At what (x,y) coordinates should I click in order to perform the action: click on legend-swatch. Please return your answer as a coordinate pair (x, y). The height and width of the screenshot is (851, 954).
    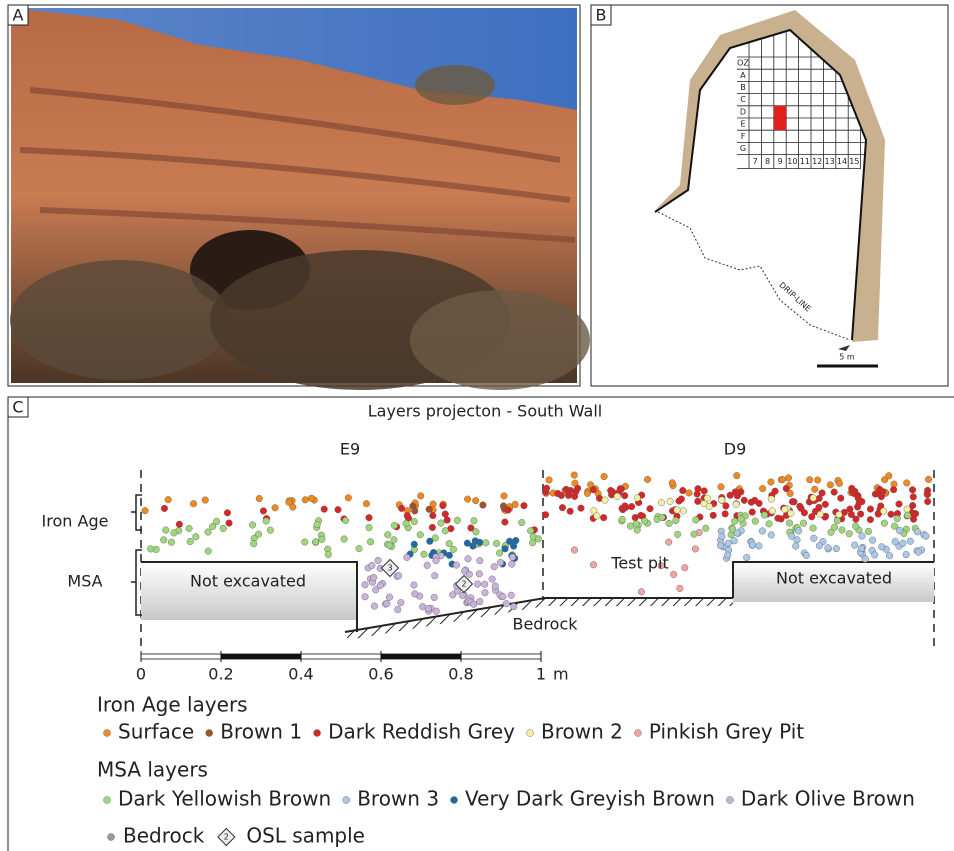
    Looking at the image, I should click on (107, 733).